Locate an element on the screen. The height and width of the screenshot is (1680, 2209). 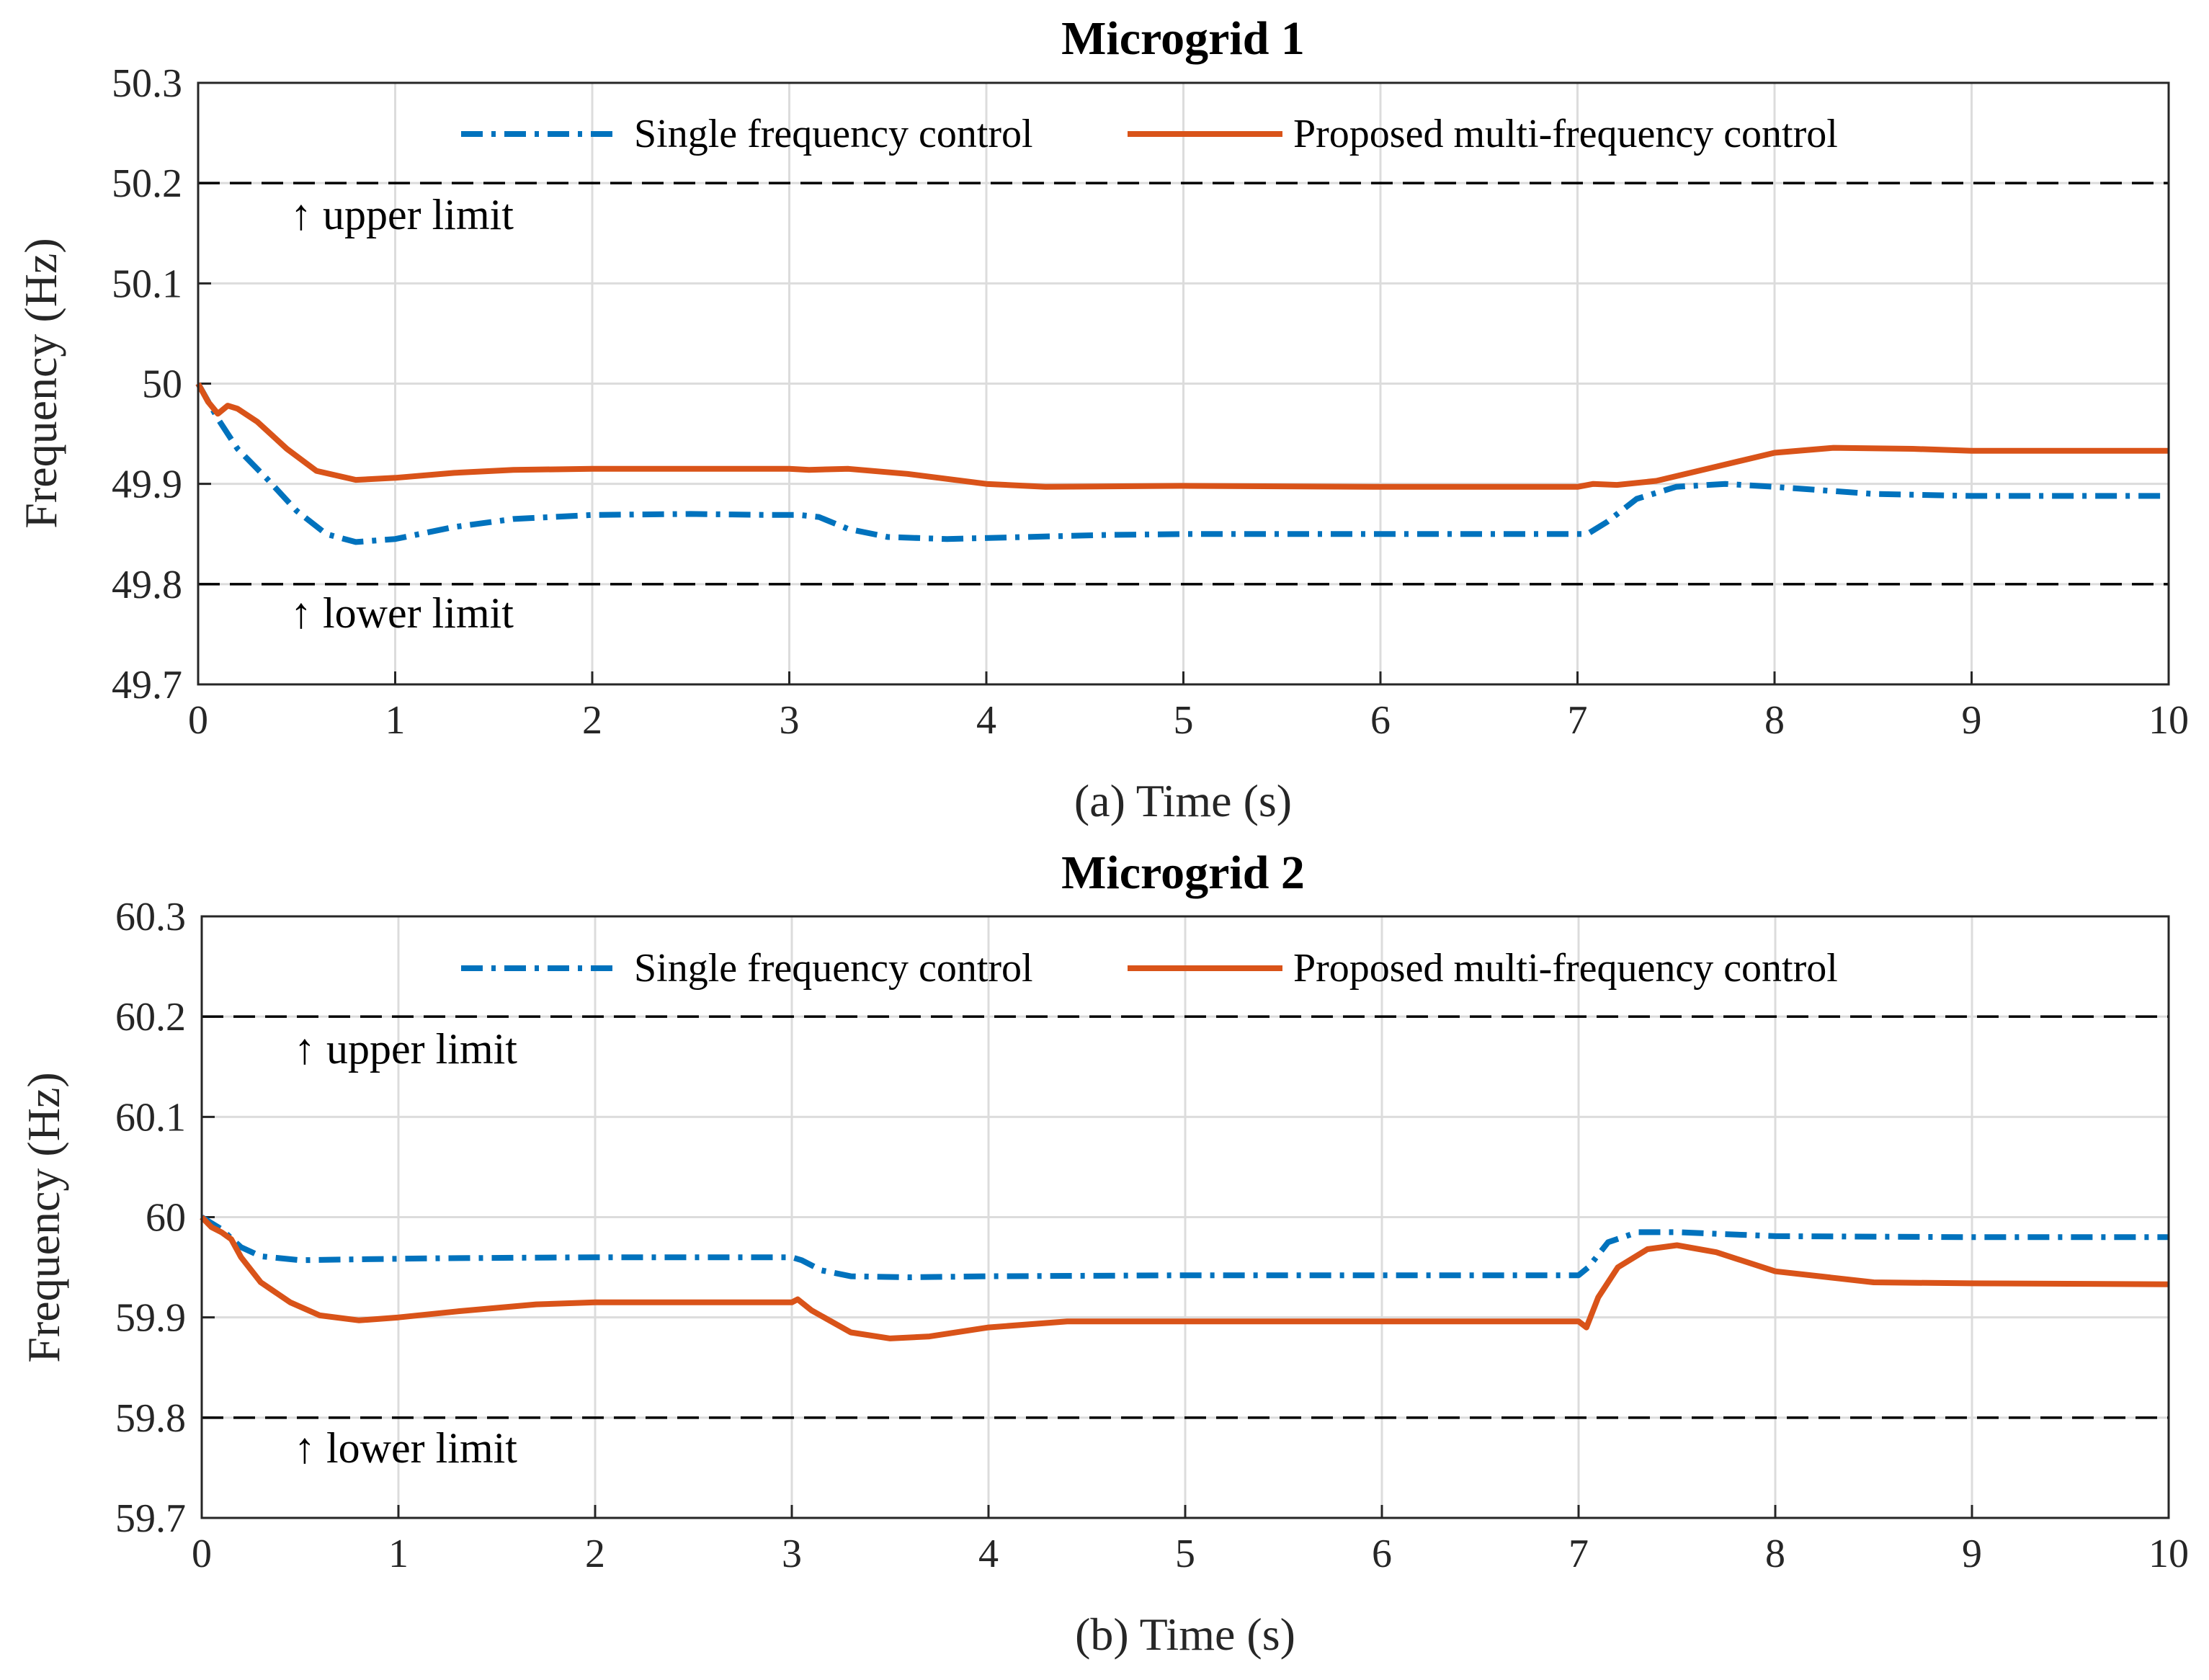
chart-title: Microgrid 1 is located at coordinates (1183, 38).